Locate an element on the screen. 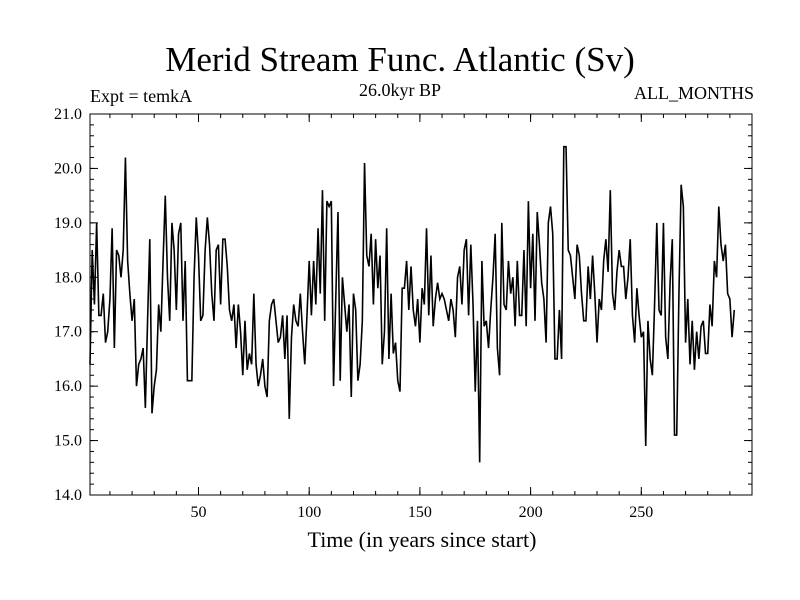  y-tick-label: 16.0 is located at coordinates (68, 386).